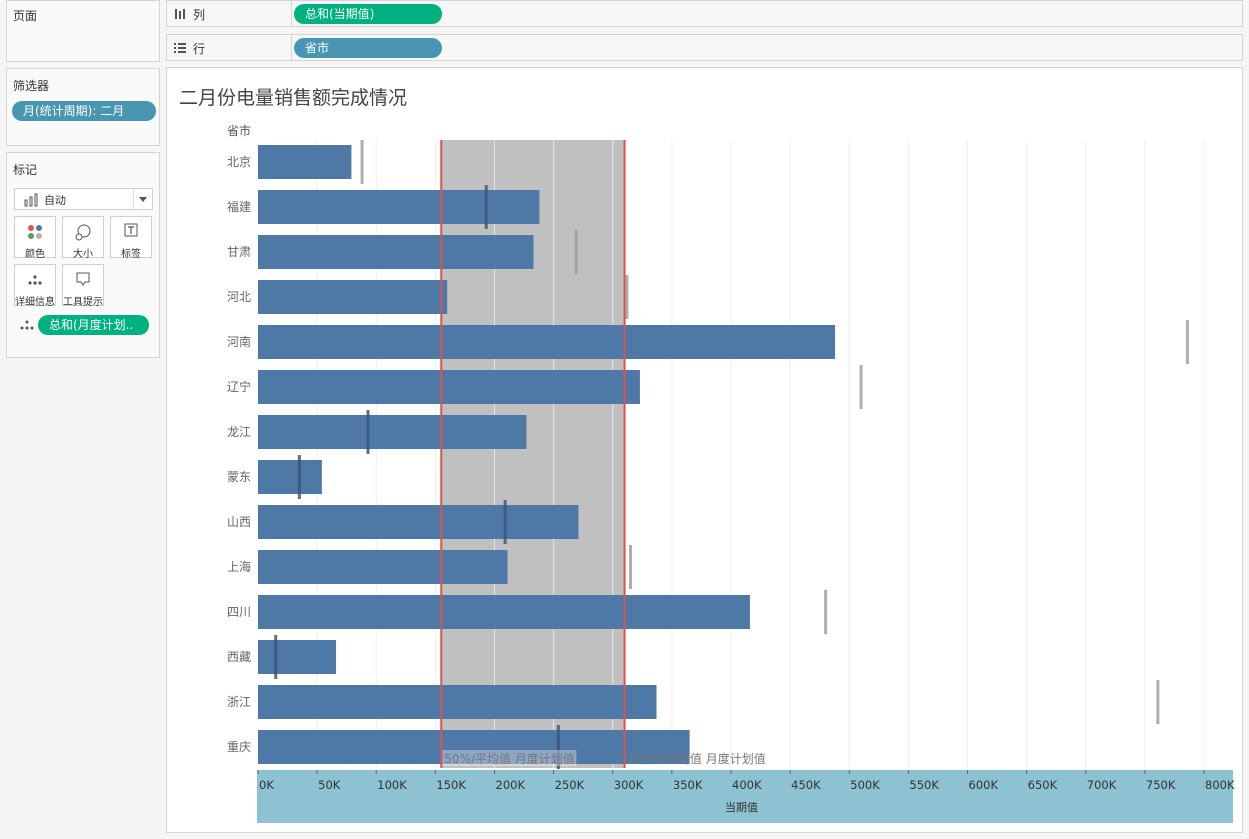  Describe the element at coordinates (239, 252) in the screenshot. I see `row-label: 甘肃` at that location.